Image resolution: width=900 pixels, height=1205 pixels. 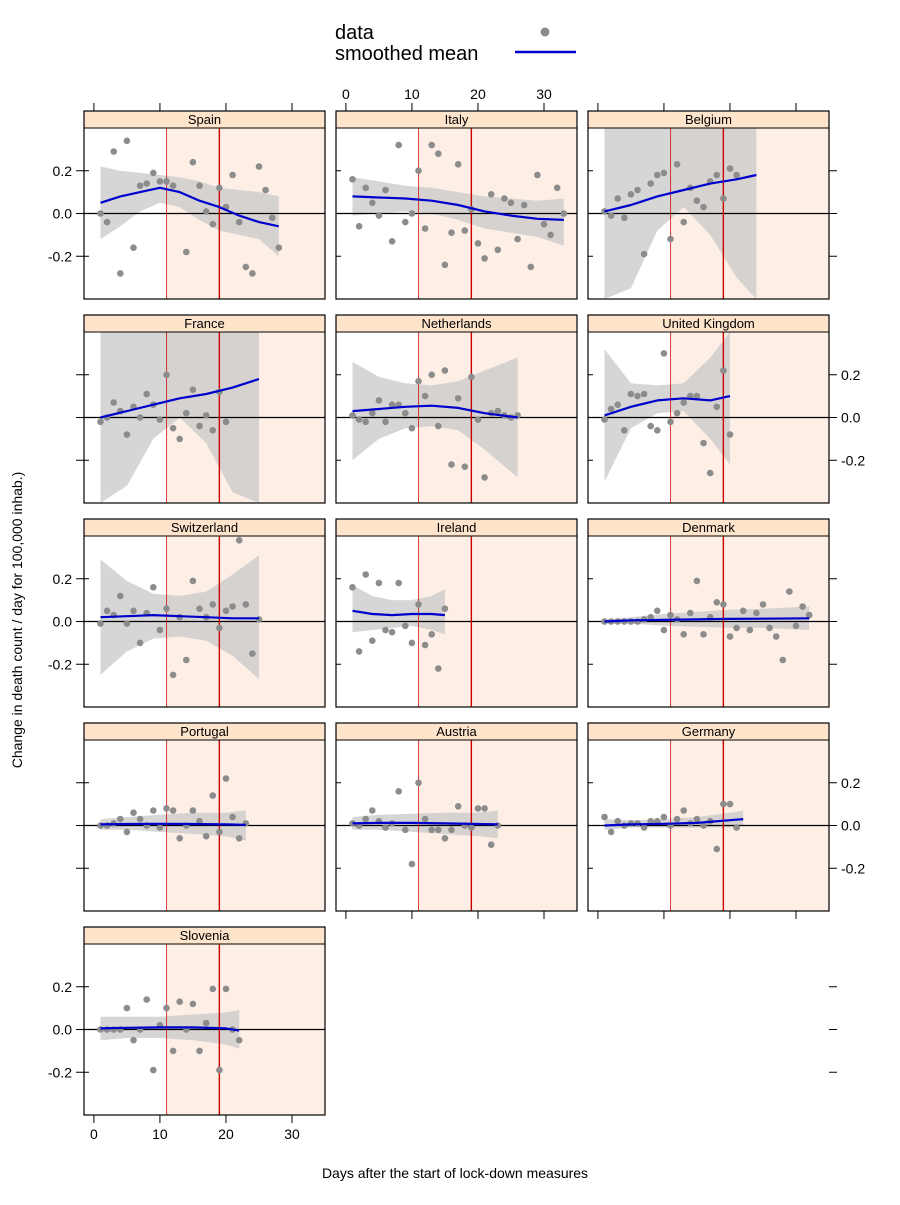 I want to click on panel-germany: Germany, so click(x=708, y=817).